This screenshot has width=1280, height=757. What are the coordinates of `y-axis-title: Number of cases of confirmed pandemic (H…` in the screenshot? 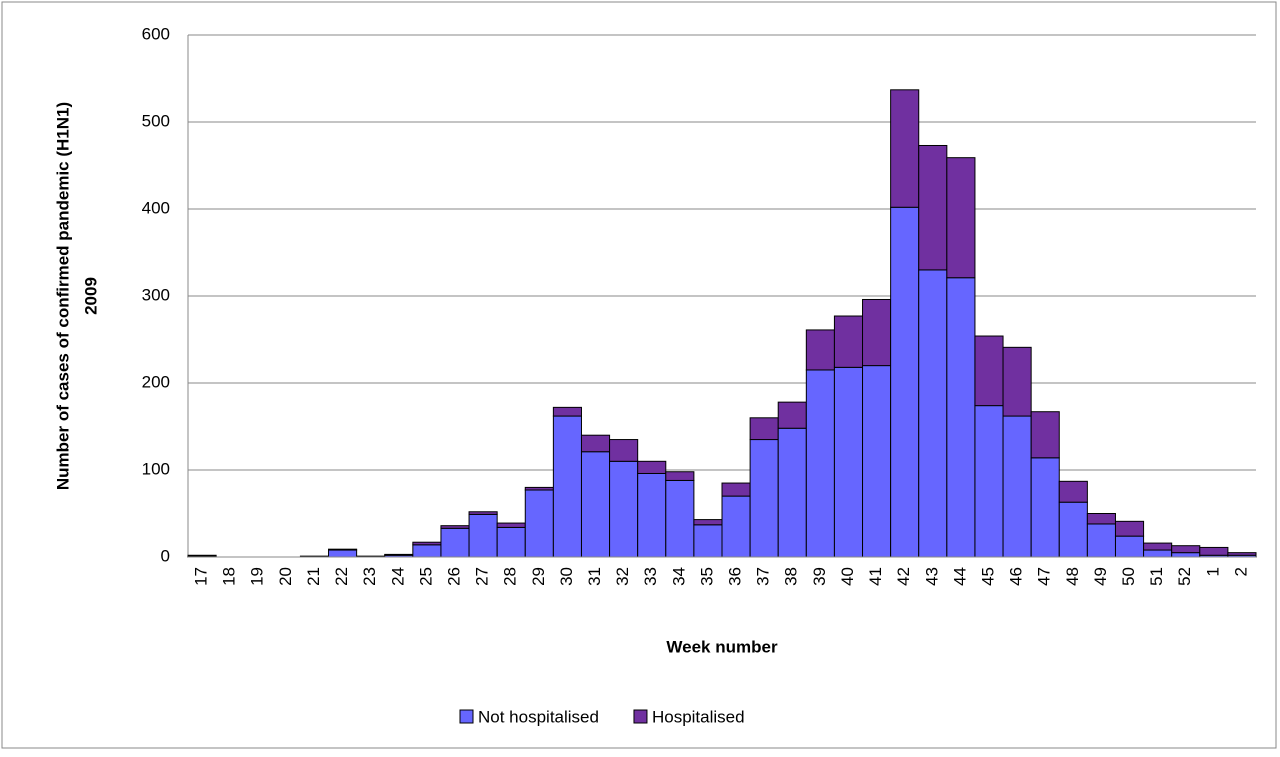 It's located at (62, 296).